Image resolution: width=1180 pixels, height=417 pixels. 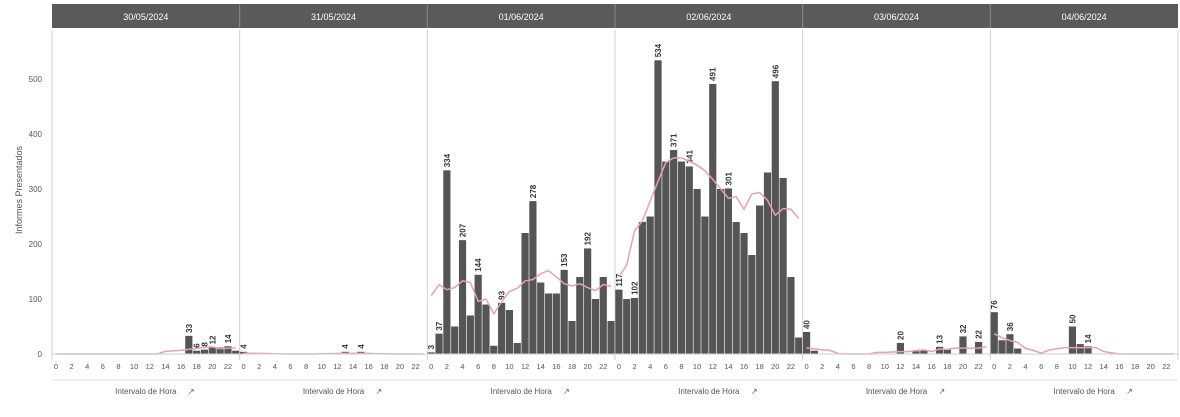 What do you see at coordinates (963, 328) in the screenshot?
I see `bar-data-label: 32` at bounding box center [963, 328].